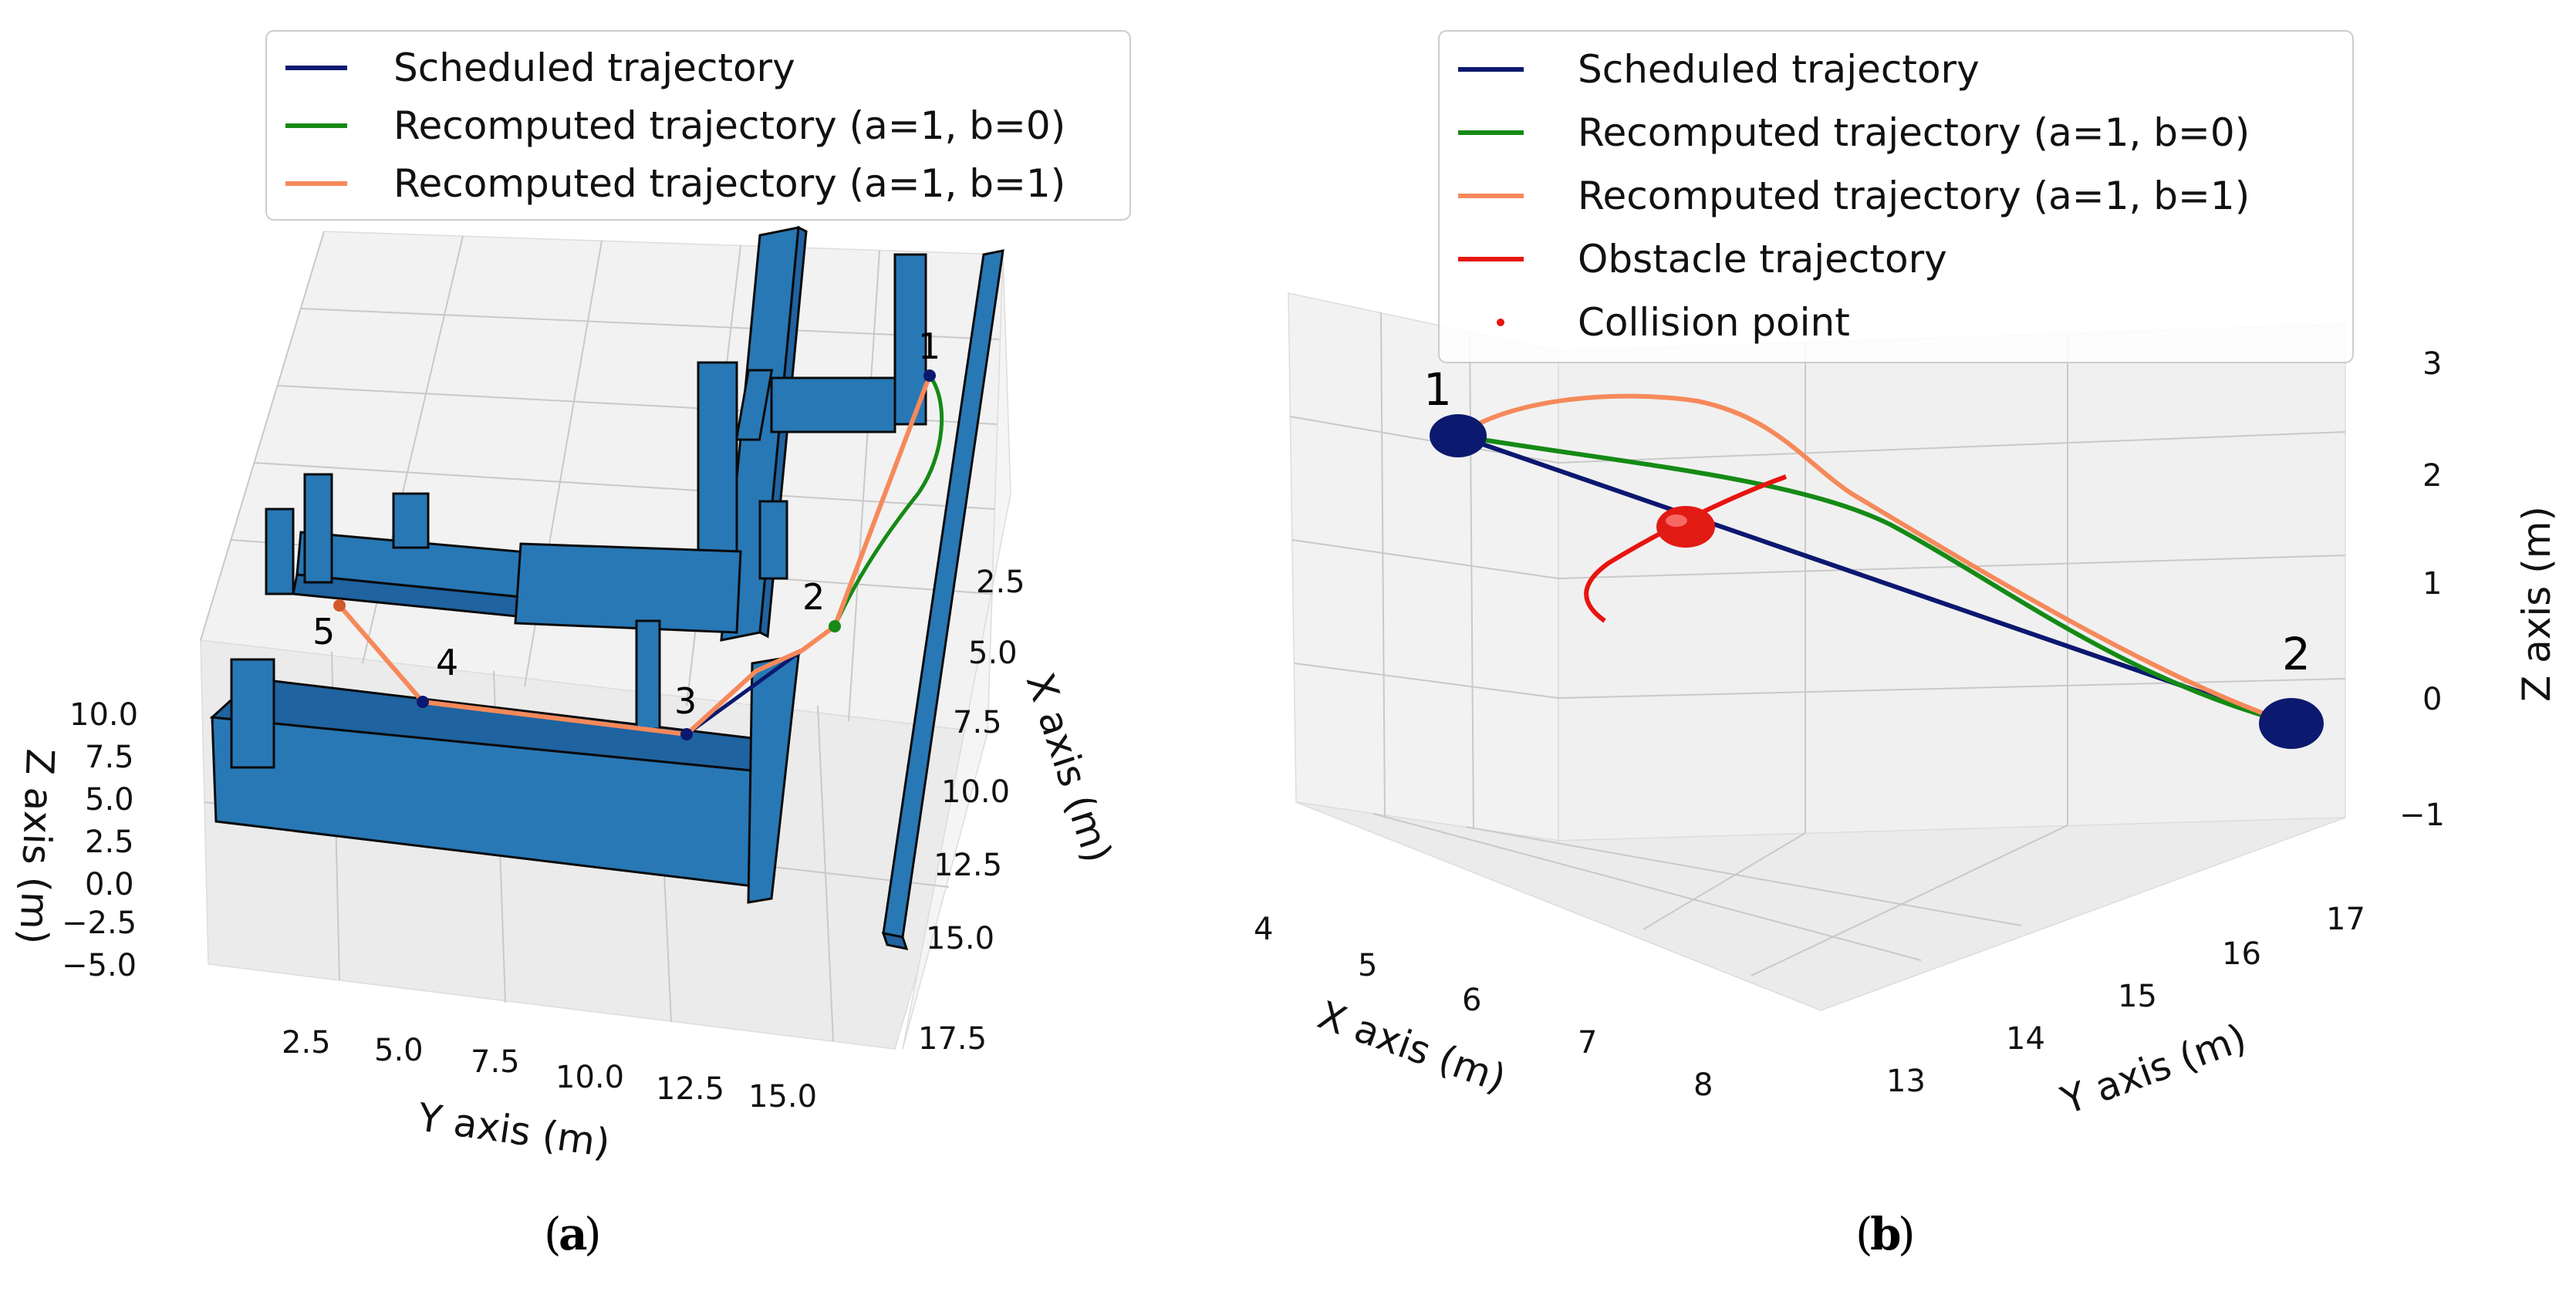 This screenshot has height=1295, width=2576. Describe the element at coordinates (513, 1129) in the screenshot. I see `a-ylabel: Y axis (m)` at that location.